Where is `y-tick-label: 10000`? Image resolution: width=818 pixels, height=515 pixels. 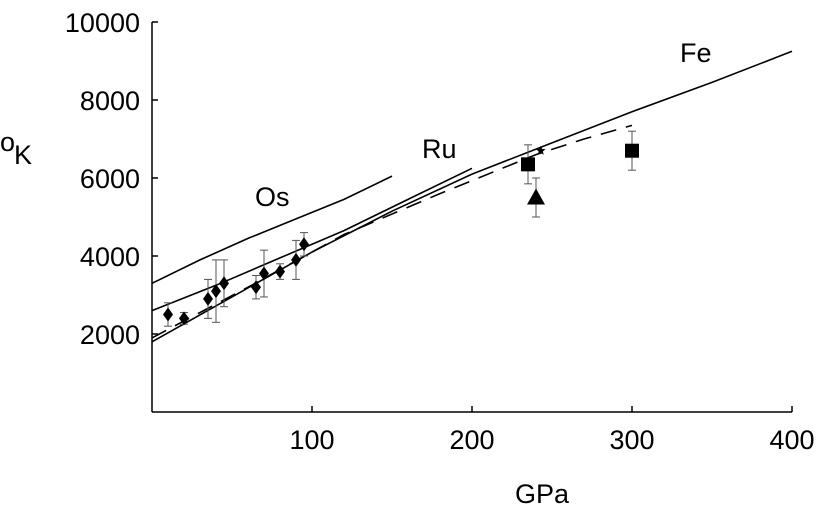
y-tick-label: 10000 is located at coordinates (102, 23).